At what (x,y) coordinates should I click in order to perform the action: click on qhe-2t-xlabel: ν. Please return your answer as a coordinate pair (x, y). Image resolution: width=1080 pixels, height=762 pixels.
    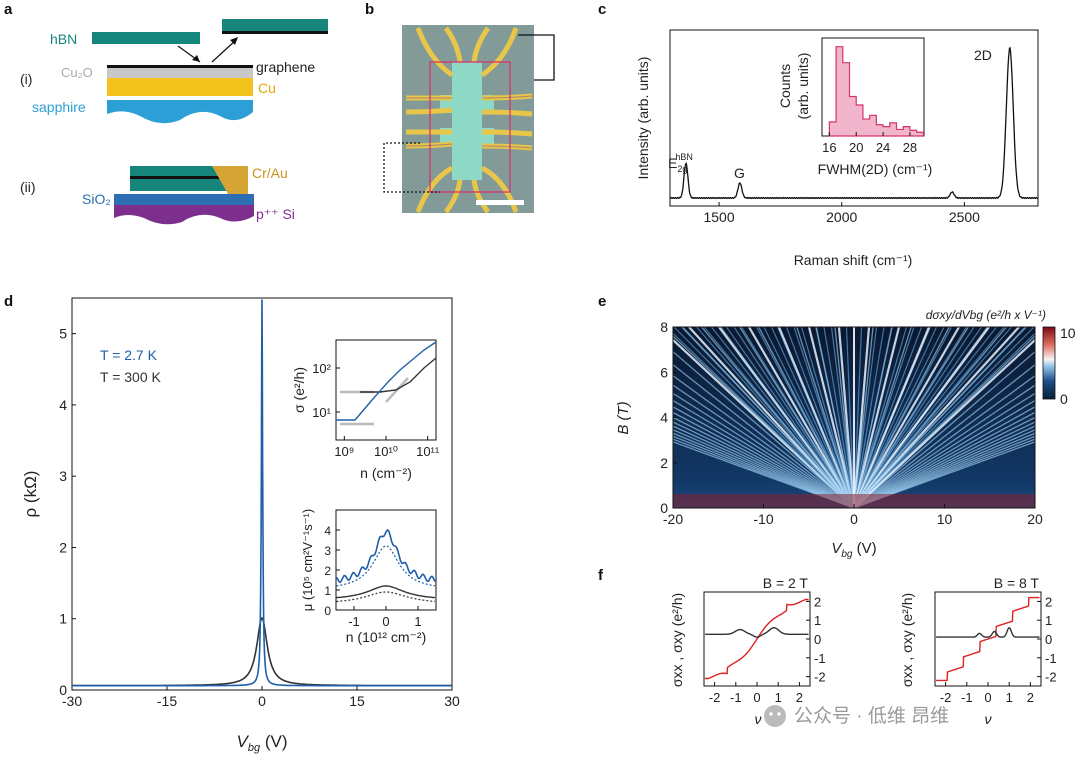
    Looking at the image, I should click on (758, 719).